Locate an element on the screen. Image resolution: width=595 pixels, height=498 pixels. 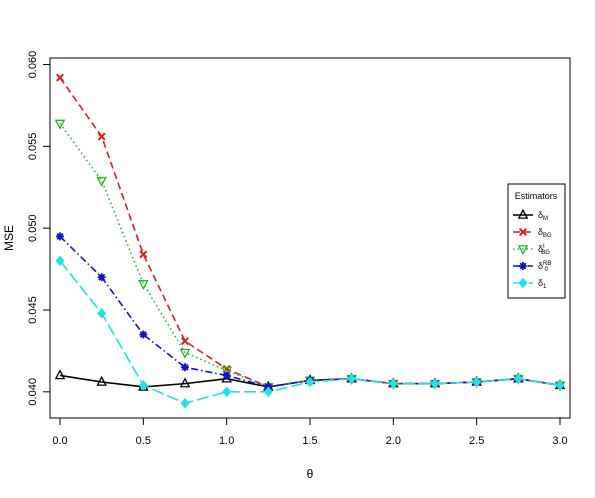
legend-item: δRB 0 is located at coordinates (532, 267).